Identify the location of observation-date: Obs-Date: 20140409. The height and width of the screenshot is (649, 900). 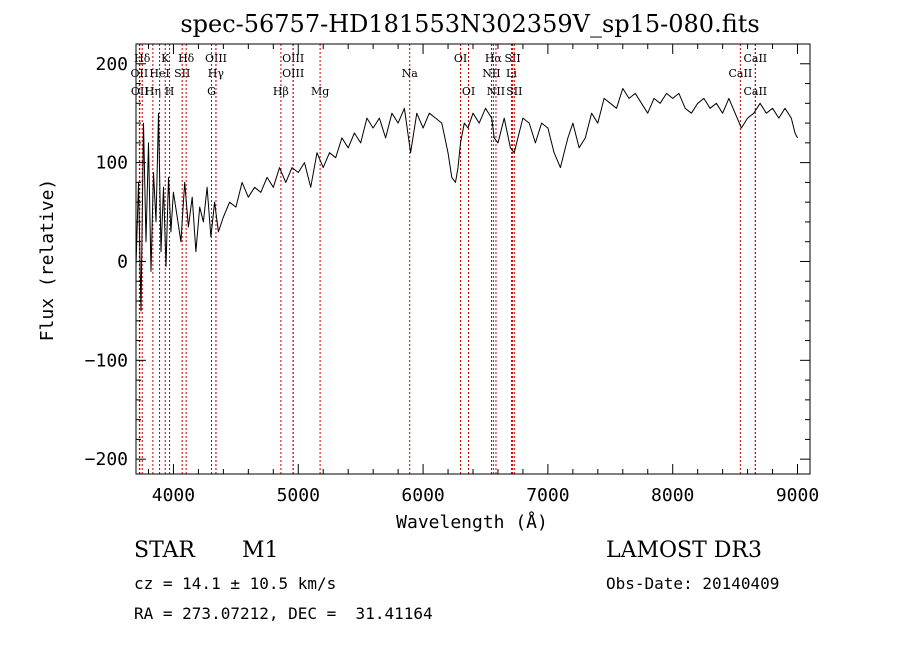
(693, 583).